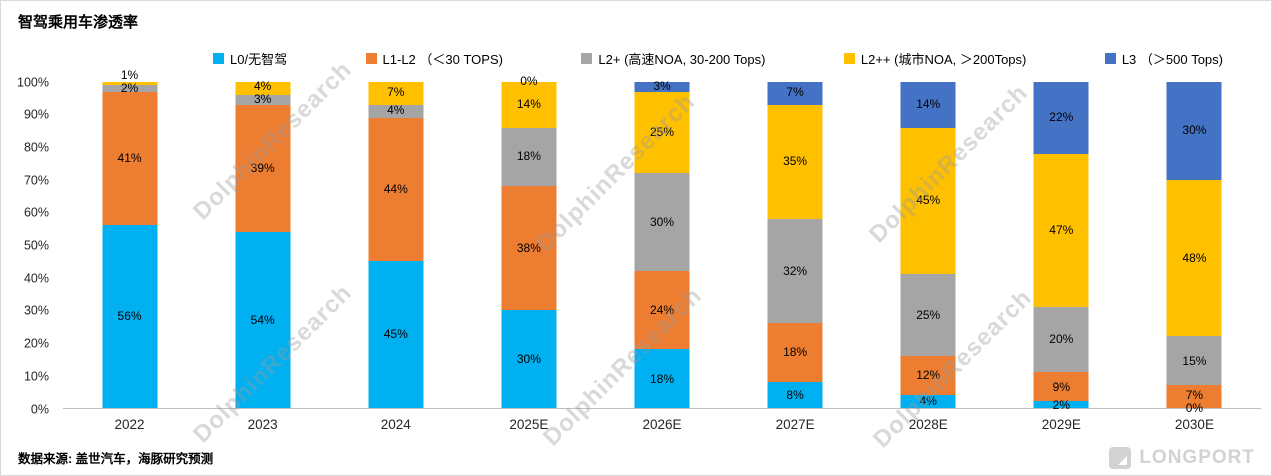 Image resolution: width=1272 pixels, height=476 pixels. I want to click on bar-column-2027E: 8% 18% 32% 35% 7%, so click(795, 245).